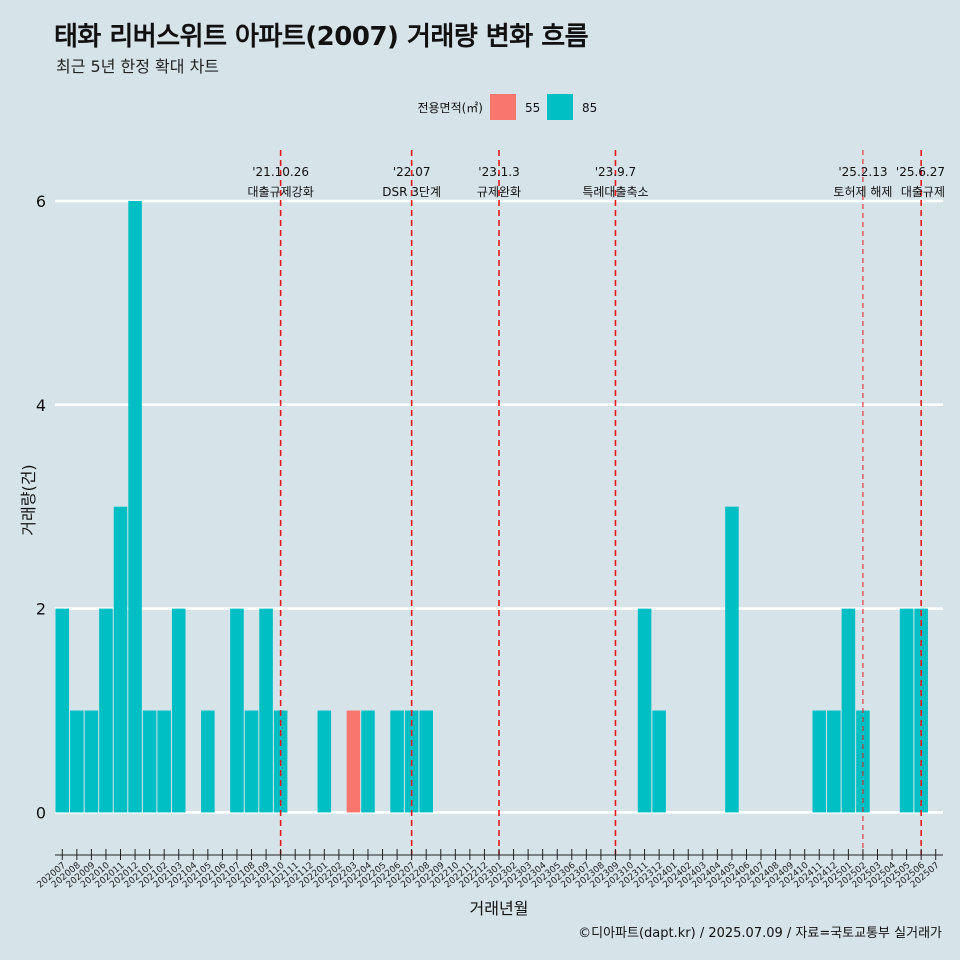 The height and width of the screenshot is (960, 960). What do you see at coordinates (615, 172) in the screenshot?
I see `event-date-3: '23.9.7` at bounding box center [615, 172].